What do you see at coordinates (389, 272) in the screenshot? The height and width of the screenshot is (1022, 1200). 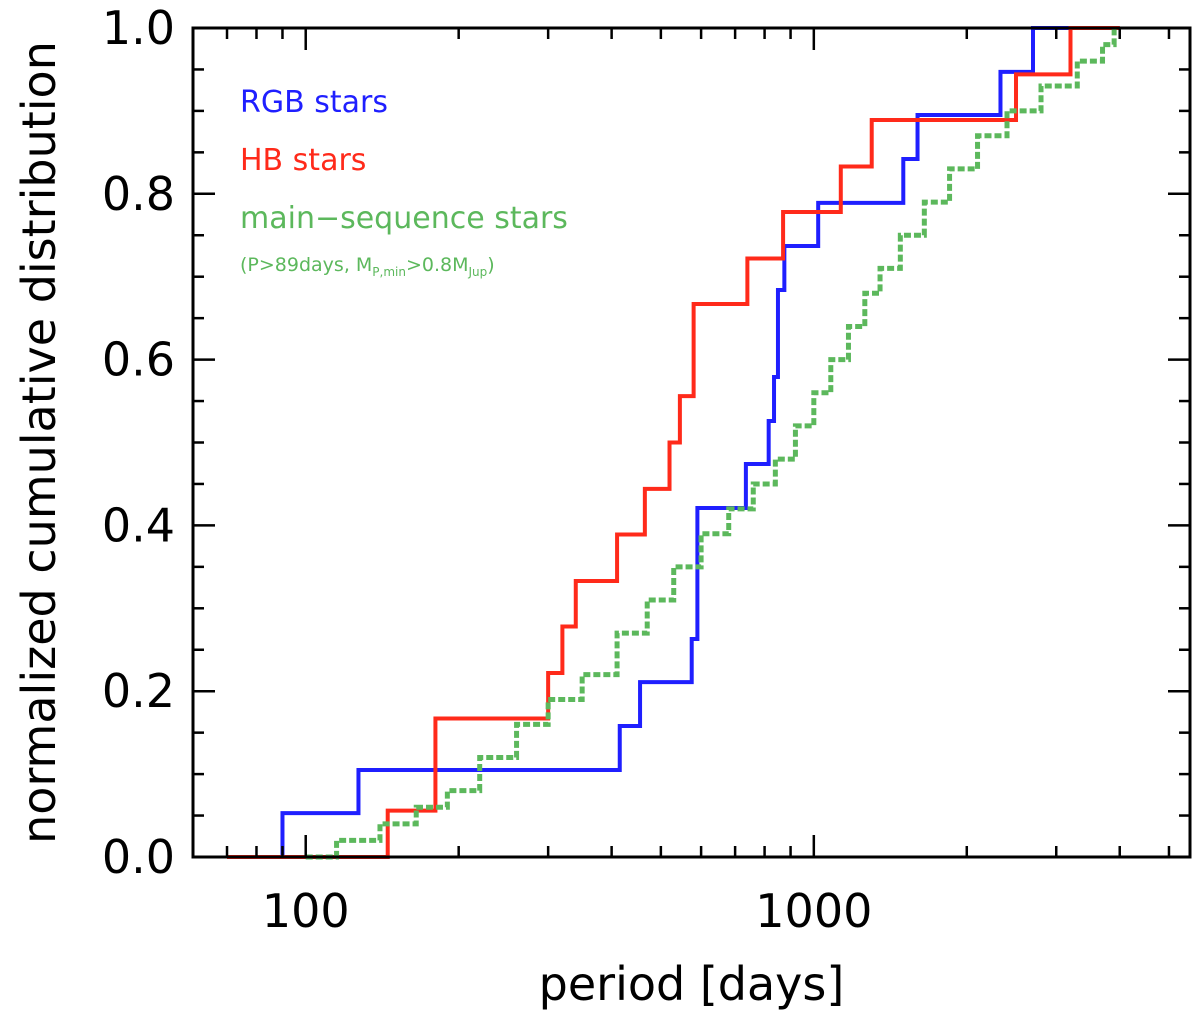 I see `legend-note-sub1: P,min` at bounding box center [389, 272].